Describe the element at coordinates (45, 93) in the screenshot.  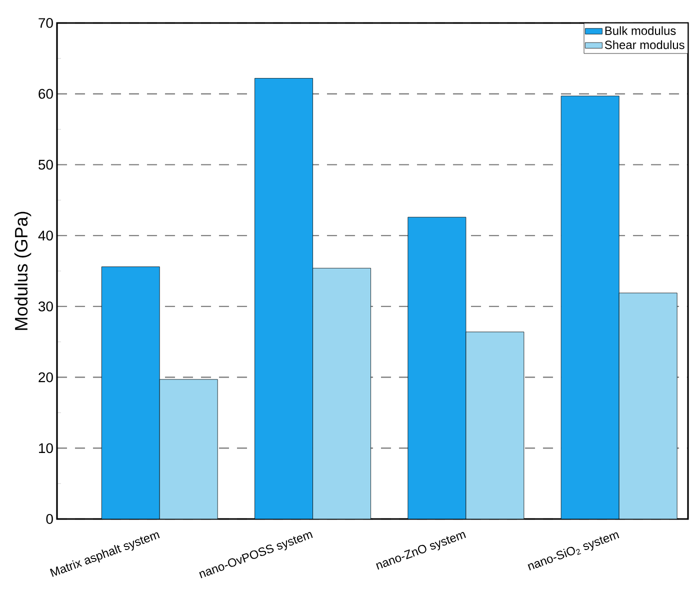
I see `y-tick-label: 60` at that location.